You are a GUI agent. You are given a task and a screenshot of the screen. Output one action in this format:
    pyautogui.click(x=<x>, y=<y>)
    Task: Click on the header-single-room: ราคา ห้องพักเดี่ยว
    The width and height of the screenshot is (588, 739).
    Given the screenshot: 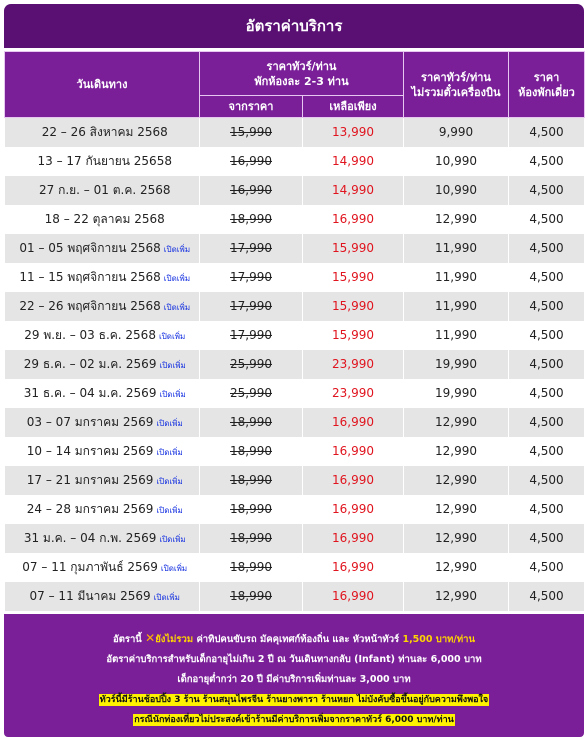 What is the action you would take?
    pyautogui.click(x=546, y=84)
    